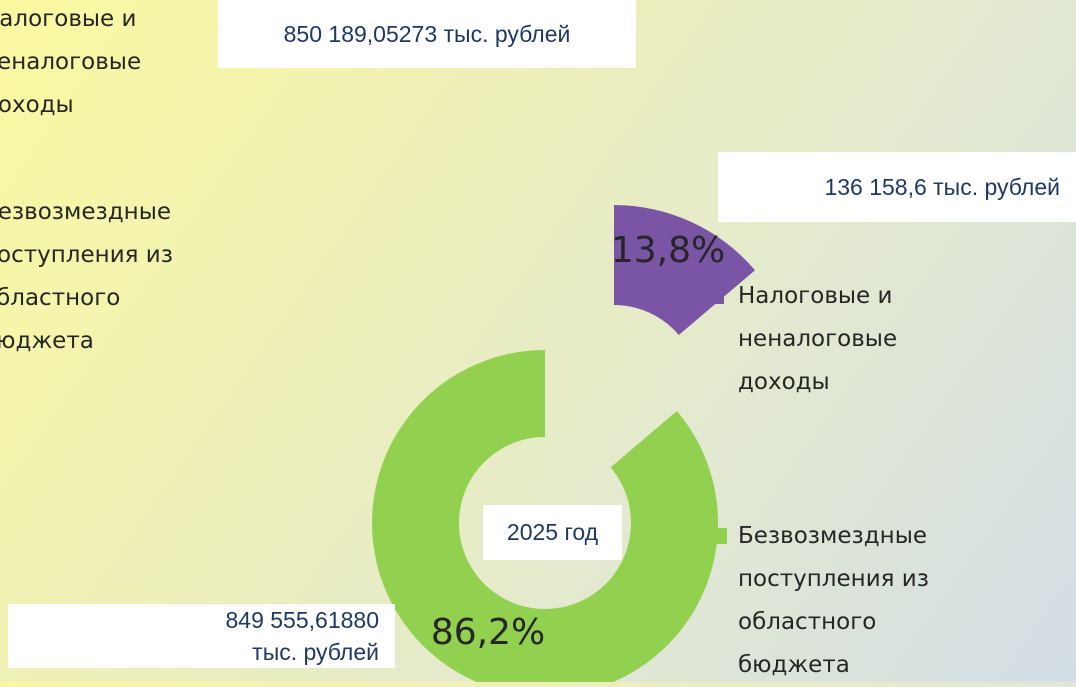 The width and height of the screenshot is (1076, 687). I want to click on data-label: 13,8%, so click(668, 250).